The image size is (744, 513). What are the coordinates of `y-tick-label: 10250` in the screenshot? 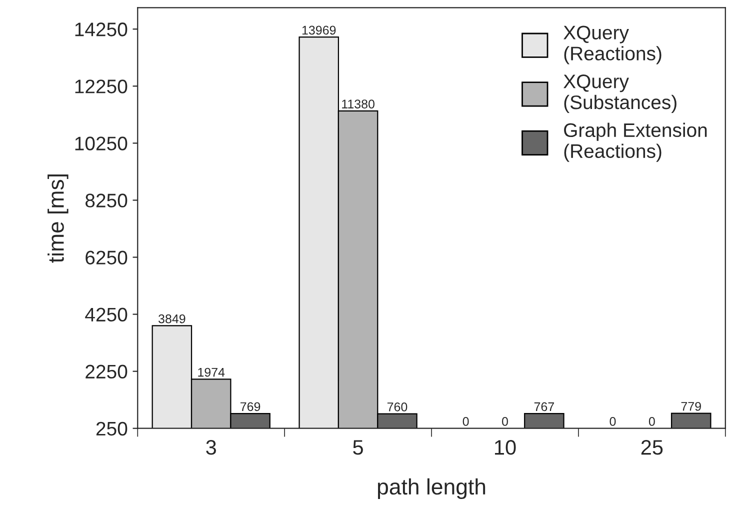 It's located at (101, 143).